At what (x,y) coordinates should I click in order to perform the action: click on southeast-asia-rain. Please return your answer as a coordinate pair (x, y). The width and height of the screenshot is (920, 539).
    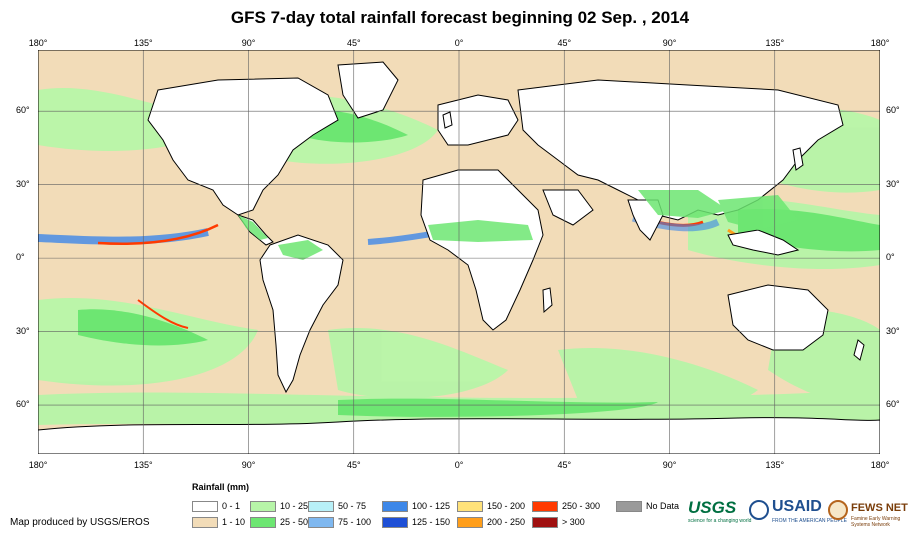
    Looking at the image, I should click on (758, 212).